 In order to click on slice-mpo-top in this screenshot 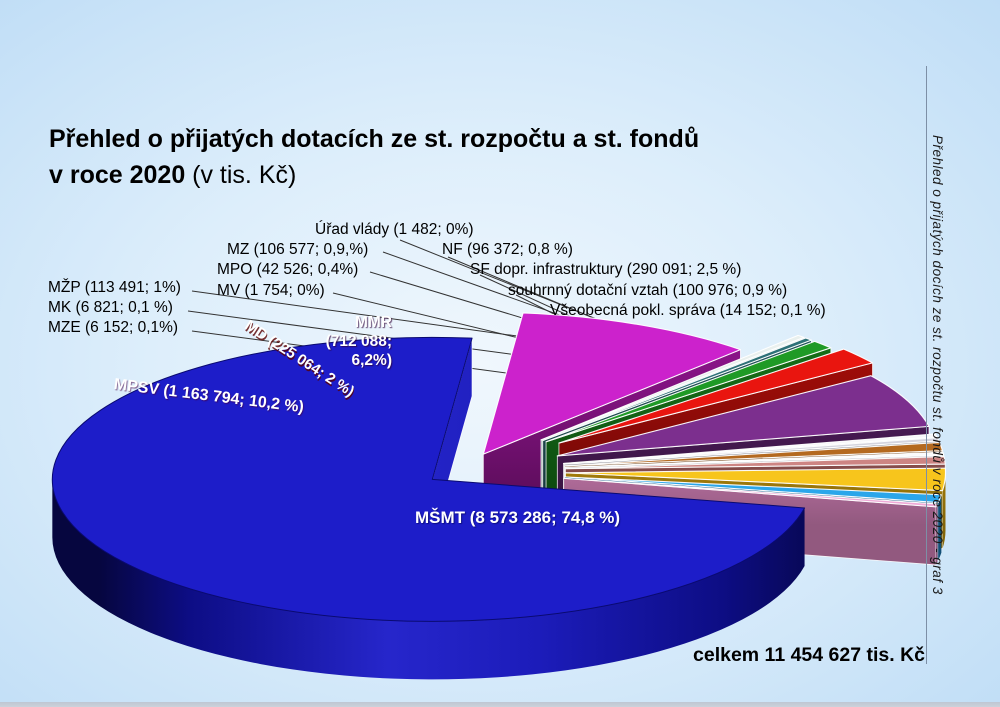, I will do `click(751, 451)`.